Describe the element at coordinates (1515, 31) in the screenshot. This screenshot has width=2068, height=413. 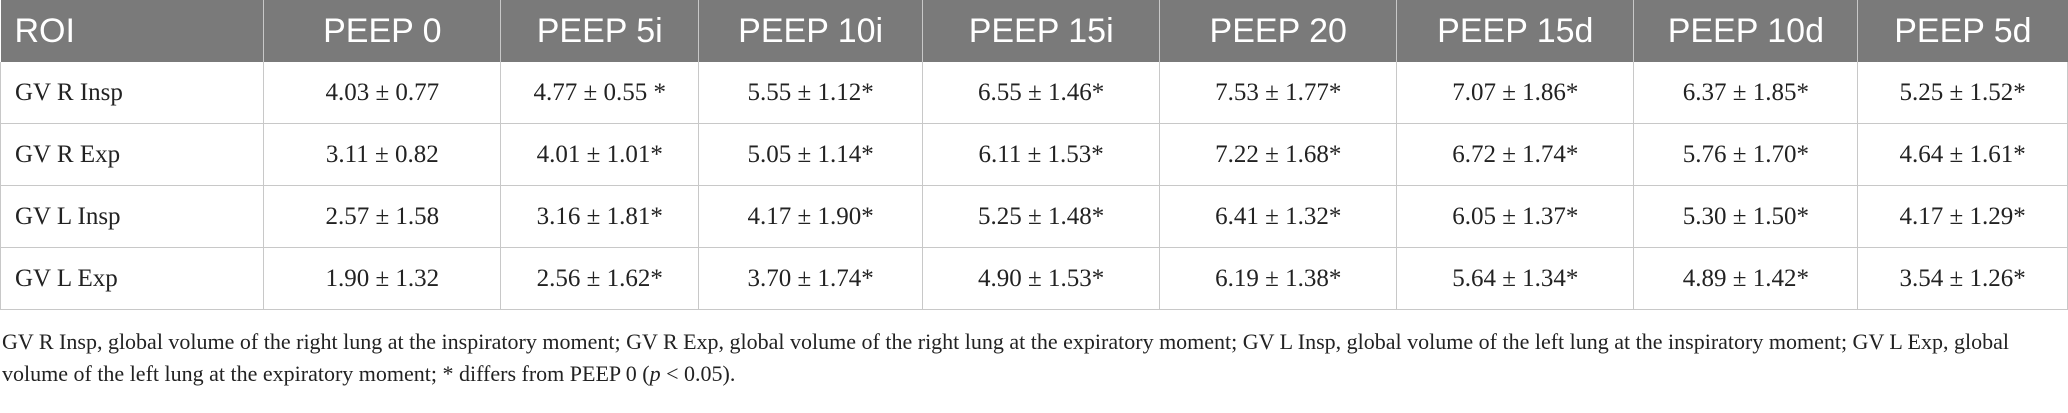
I see `column-header-peep-15d: PEEP 15d` at that location.